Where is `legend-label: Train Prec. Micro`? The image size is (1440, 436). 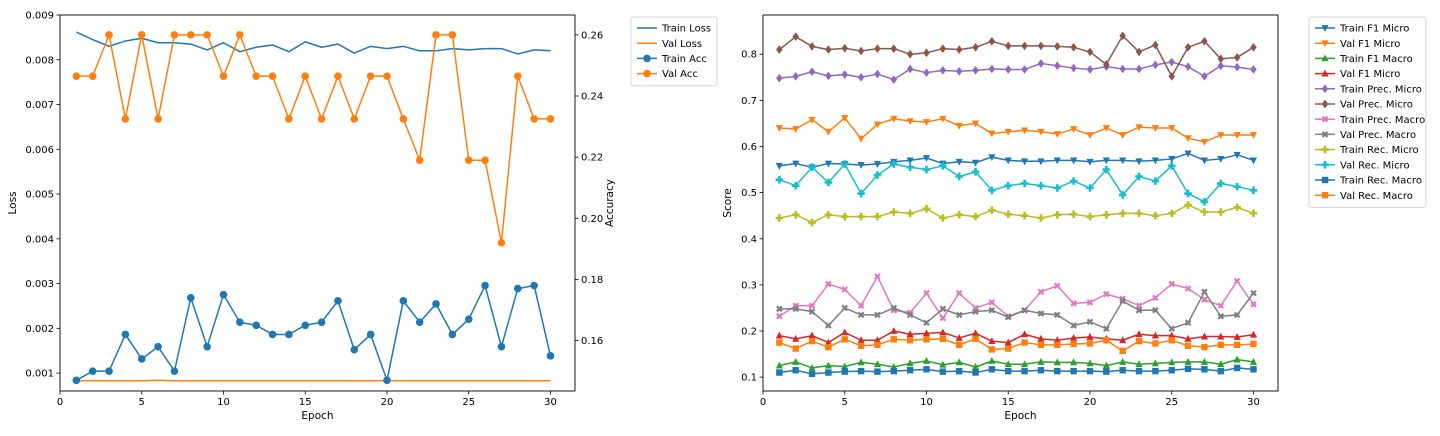
legend-label: Train Prec. Micro is located at coordinates (1380, 89).